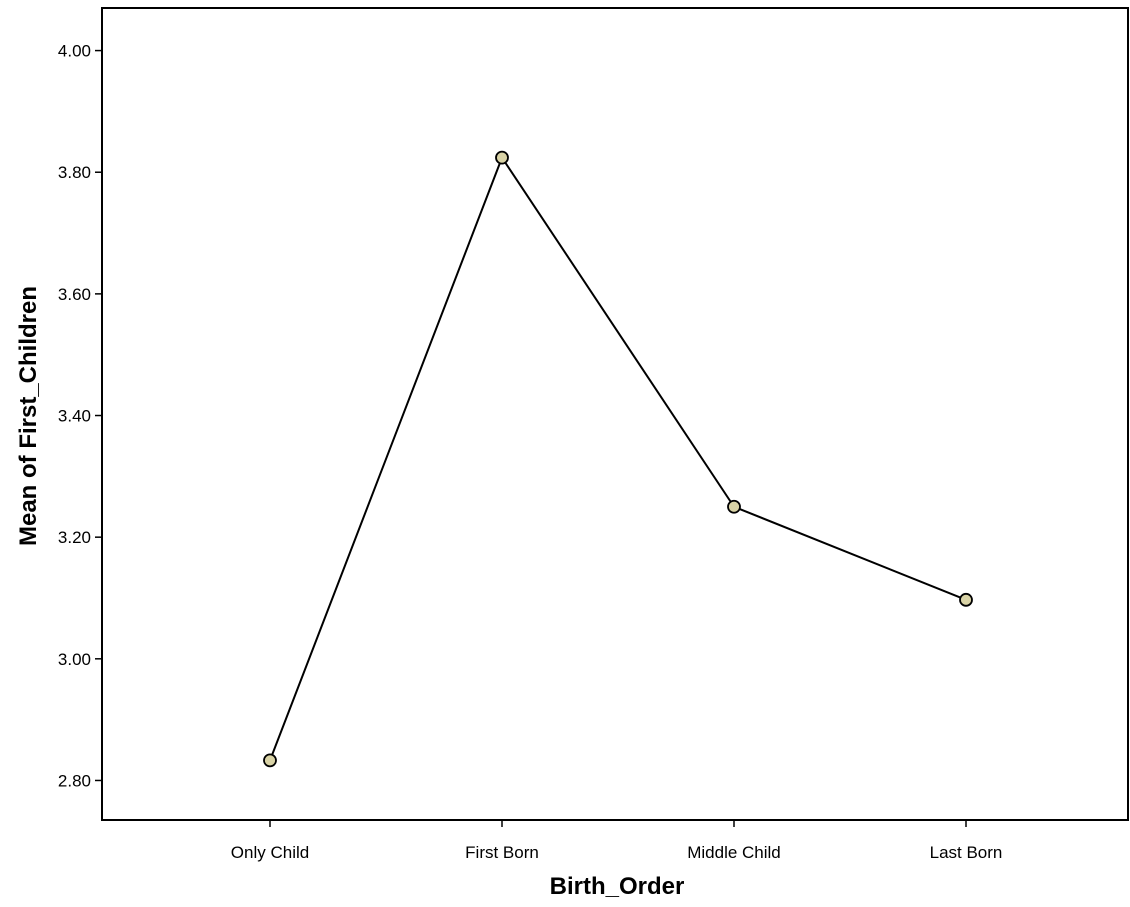 Image resolution: width=1130 pixels, height=907 pixels. Describe the element at coordinates (74, 780) in the screenshot. I see `y-tick-label: 2.80` at that location.